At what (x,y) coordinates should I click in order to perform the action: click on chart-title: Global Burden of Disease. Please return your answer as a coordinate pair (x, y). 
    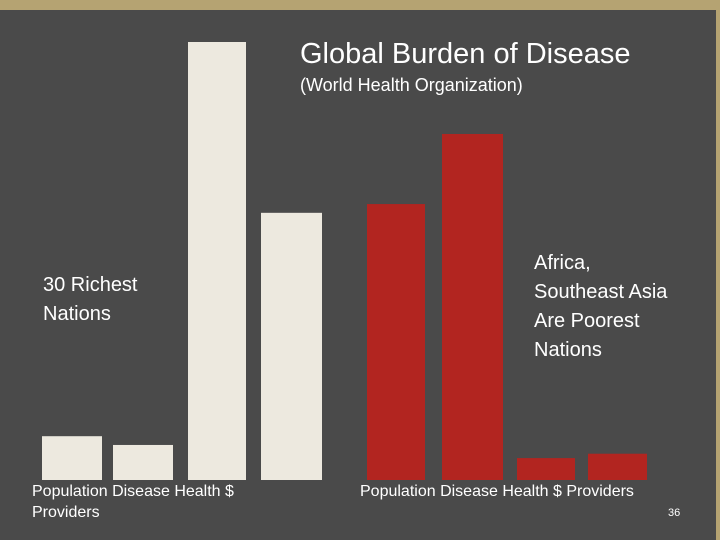
    Looking at the image, I should click on (465, 54).